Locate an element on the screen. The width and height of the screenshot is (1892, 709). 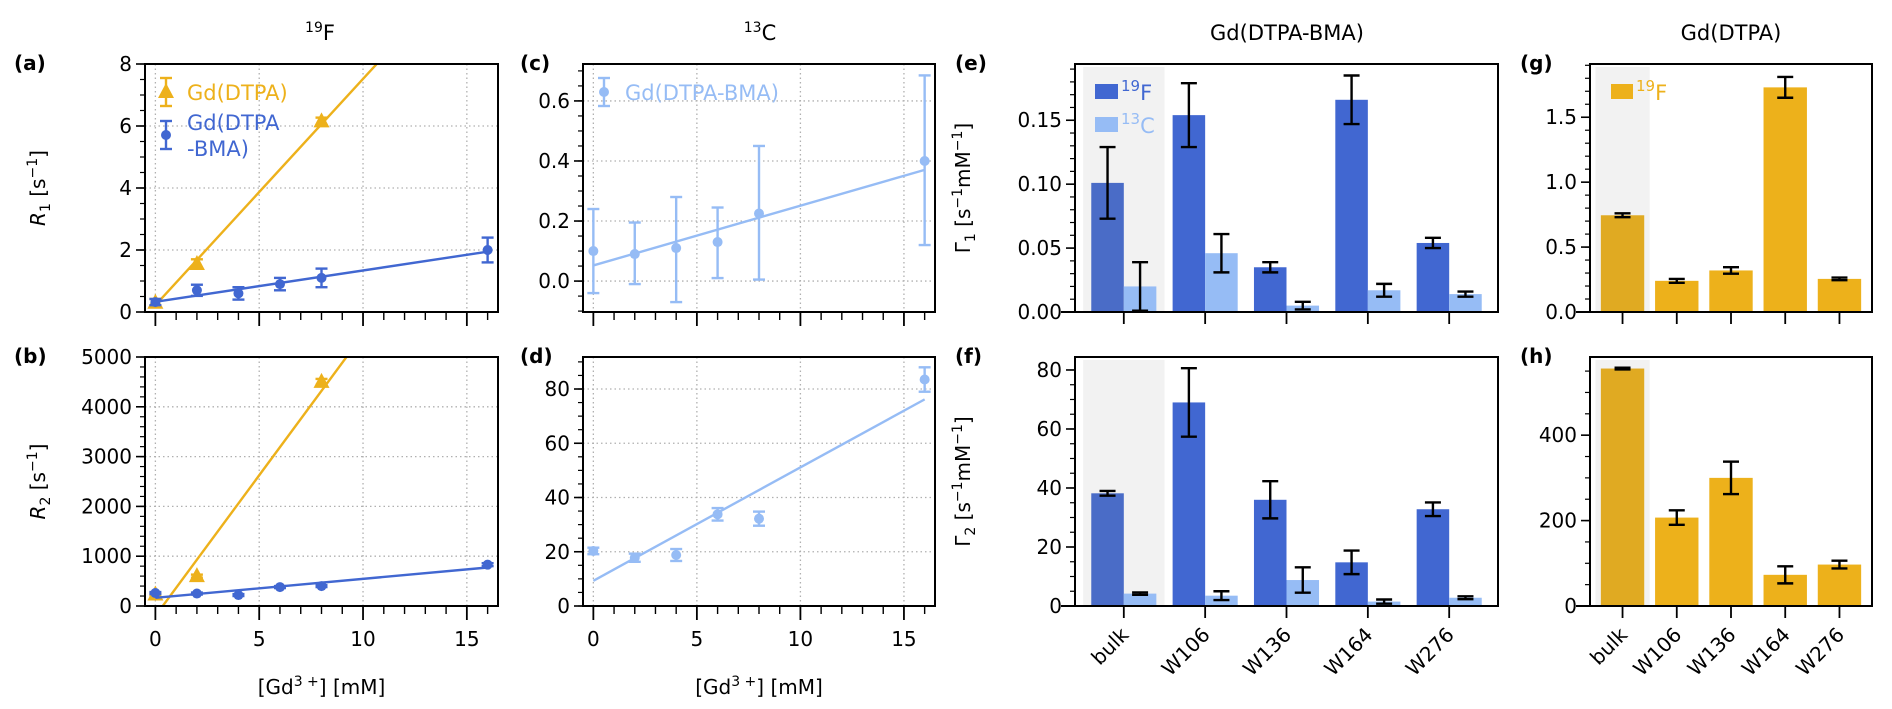
bar-w106 is located at coordinates (1677, 296).